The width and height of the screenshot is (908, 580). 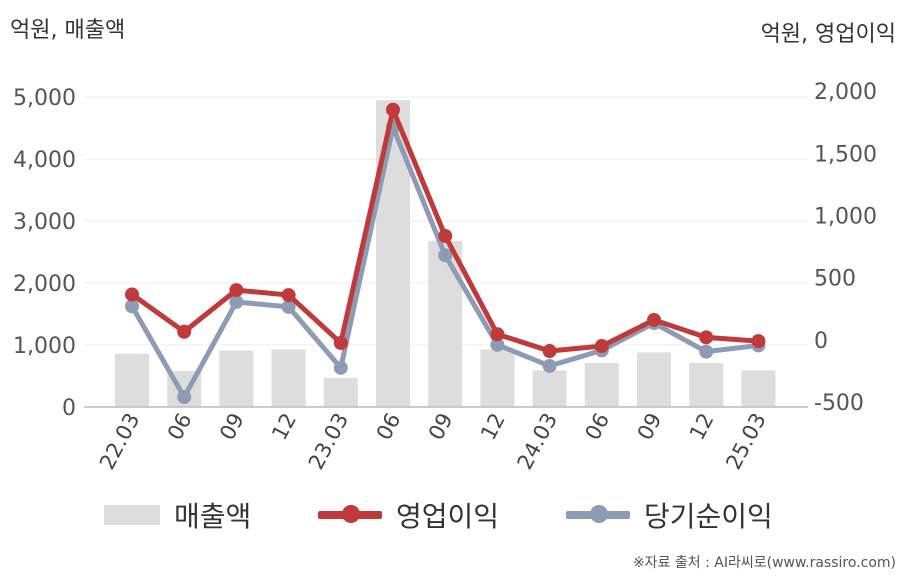 What do you see at coordinates (764, 563) in the screenshot?
I see `source-note: ※자료 출처 : AI라씨로(www.rassiro.com)` at bounding box center [764, 563].